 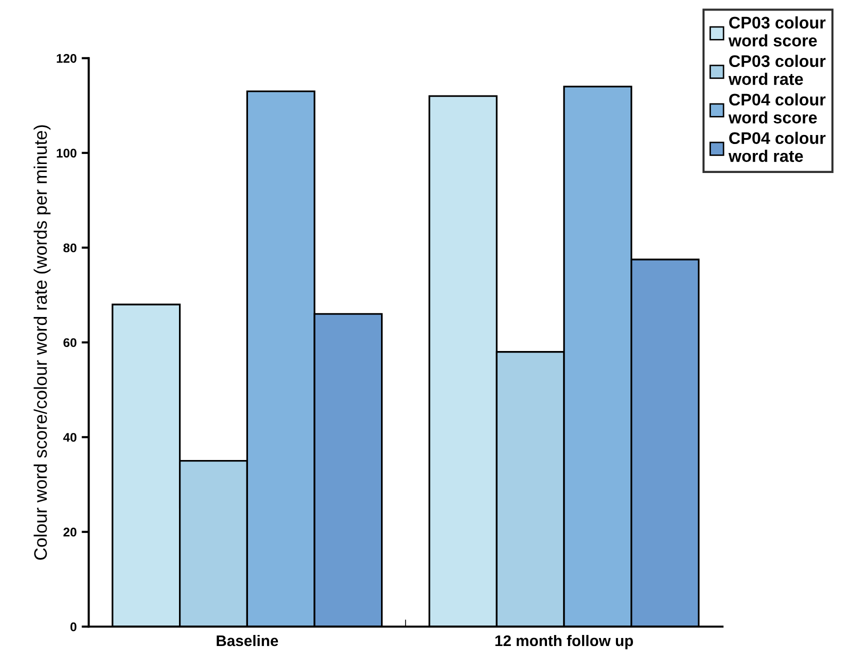 I want to click on legend-label: CP04 colour word rate, so click(x=777, y=147).